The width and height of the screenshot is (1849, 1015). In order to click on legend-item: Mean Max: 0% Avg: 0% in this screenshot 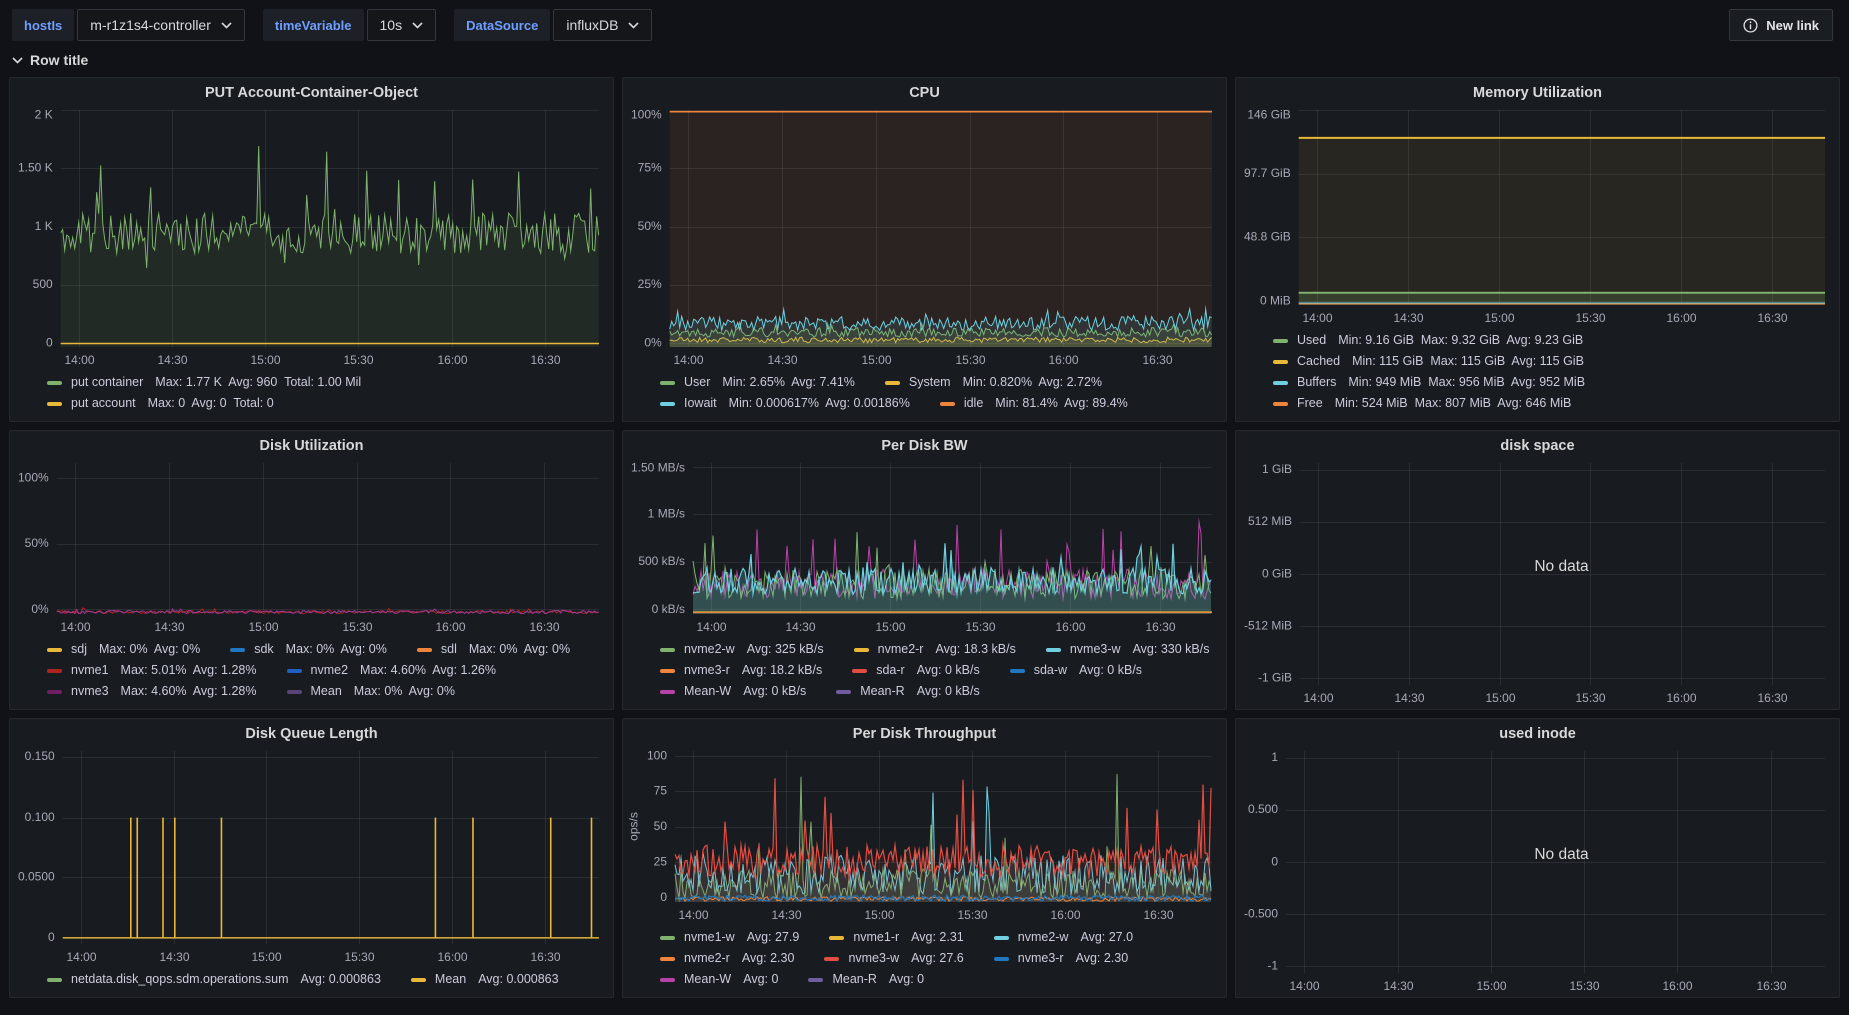, I will do `click(370, 691)`.